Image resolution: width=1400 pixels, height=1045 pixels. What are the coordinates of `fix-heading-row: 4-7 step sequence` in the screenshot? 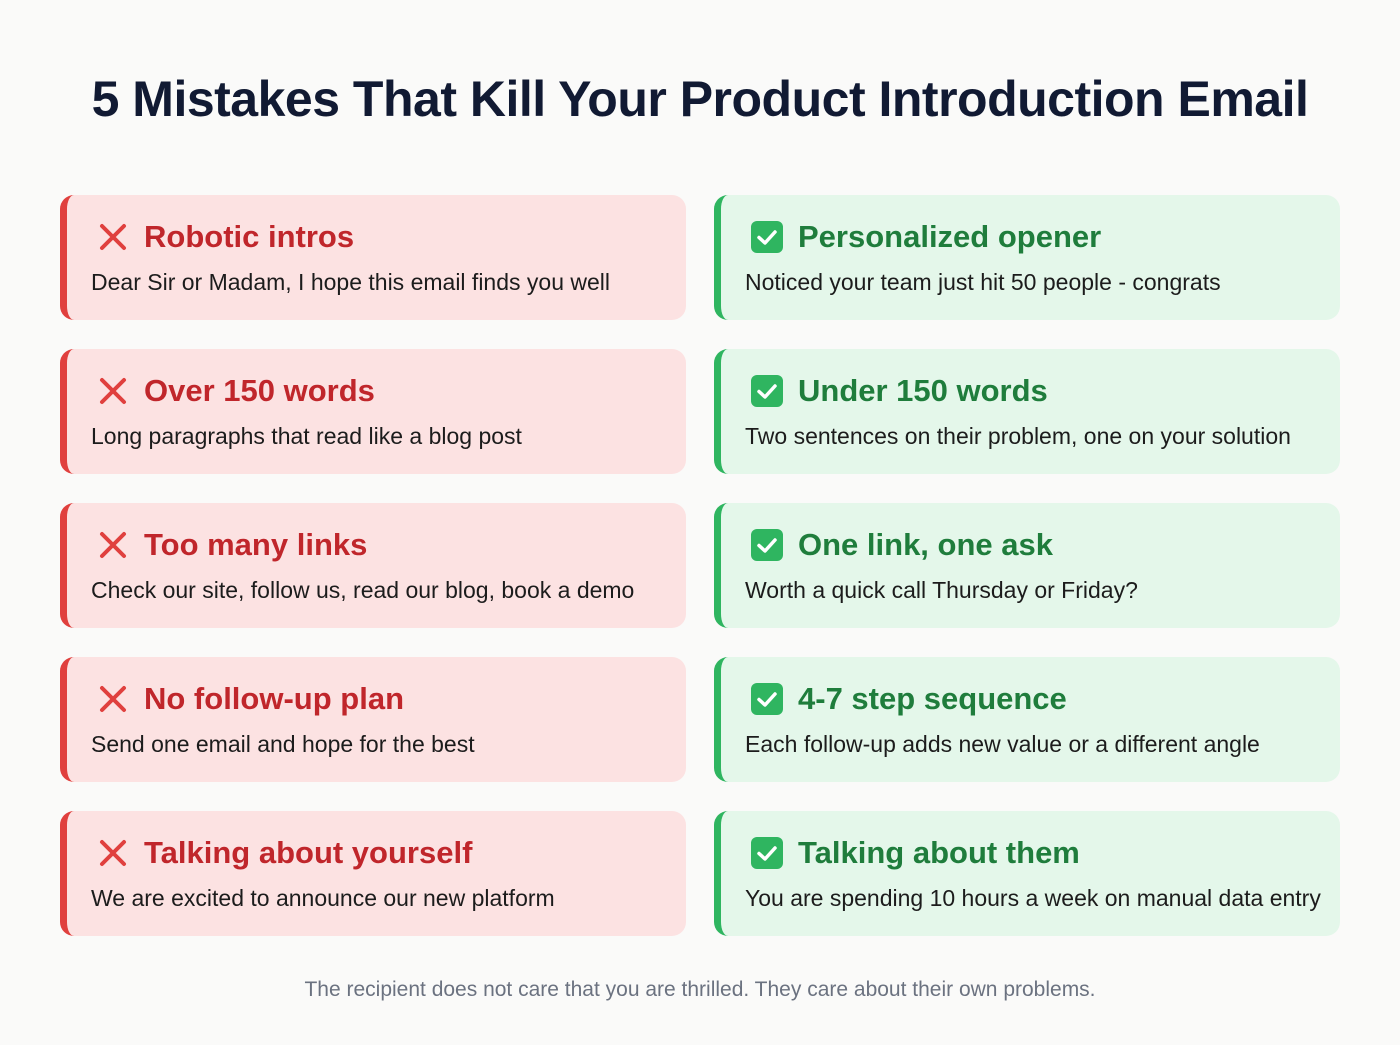 It's located at (909, 699).